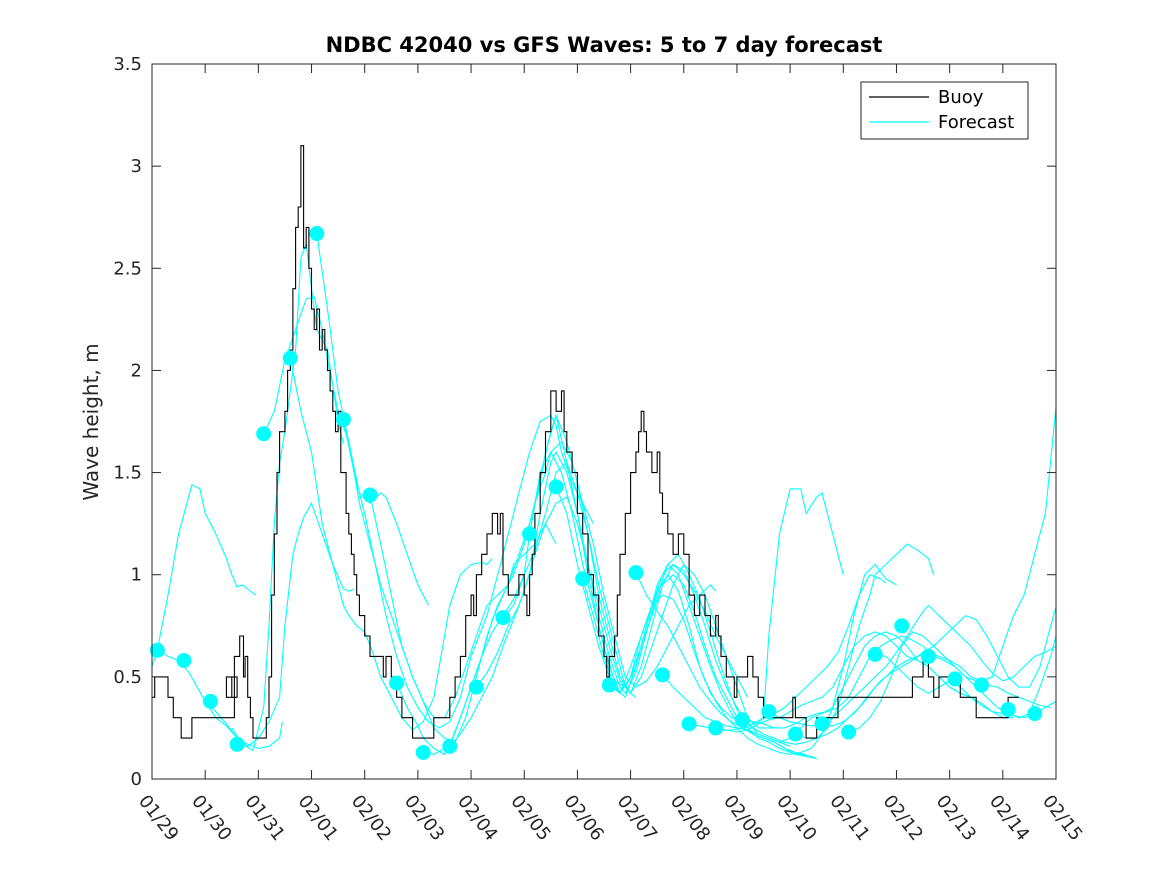 The image size is (1167, 875). Describe the element at coordinates (976, 122) in the screenshot. I see `legend-forecast-label: Forecast` at that location.